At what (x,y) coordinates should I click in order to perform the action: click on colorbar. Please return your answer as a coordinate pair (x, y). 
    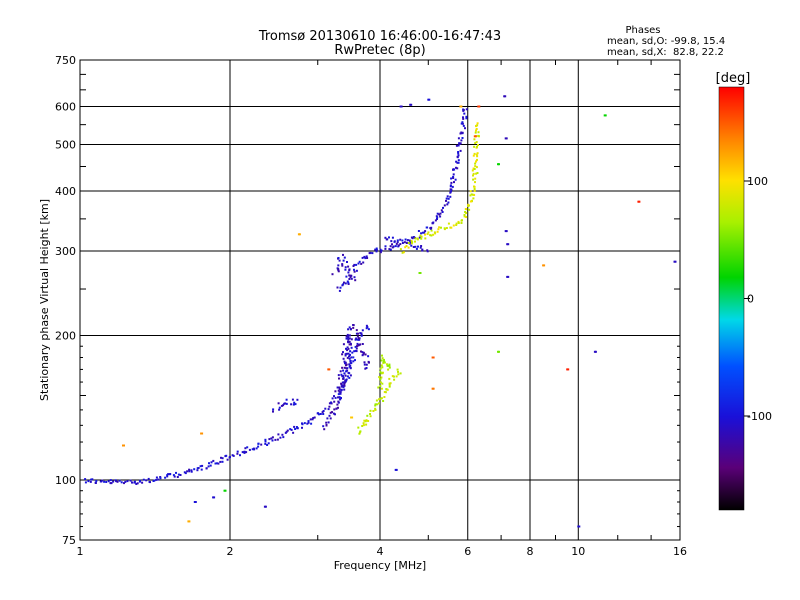
    Looking at the image, I should click on (731, 298).